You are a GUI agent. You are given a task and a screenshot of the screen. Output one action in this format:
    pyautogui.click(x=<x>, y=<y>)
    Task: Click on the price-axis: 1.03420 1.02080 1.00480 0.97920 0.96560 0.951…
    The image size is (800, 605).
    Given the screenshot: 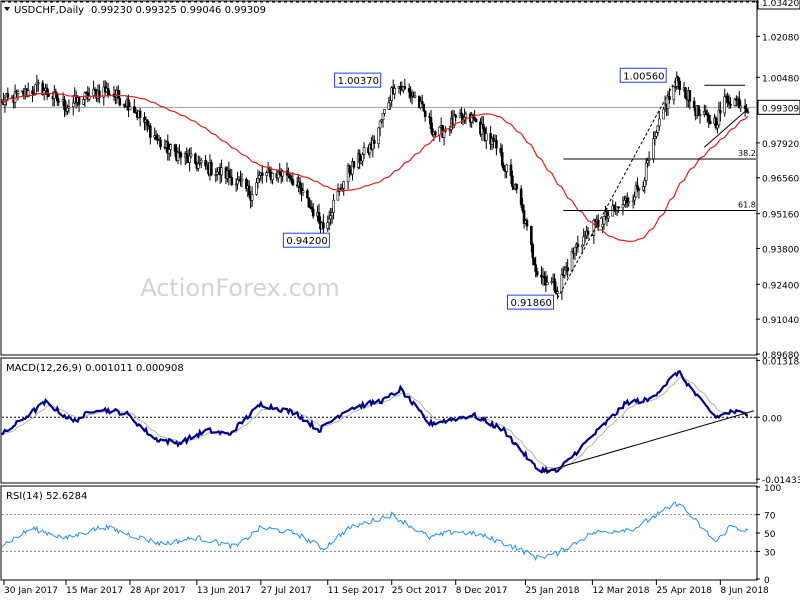 What is the action you would take?
    pyautogui.click(x=778, y=180)
    